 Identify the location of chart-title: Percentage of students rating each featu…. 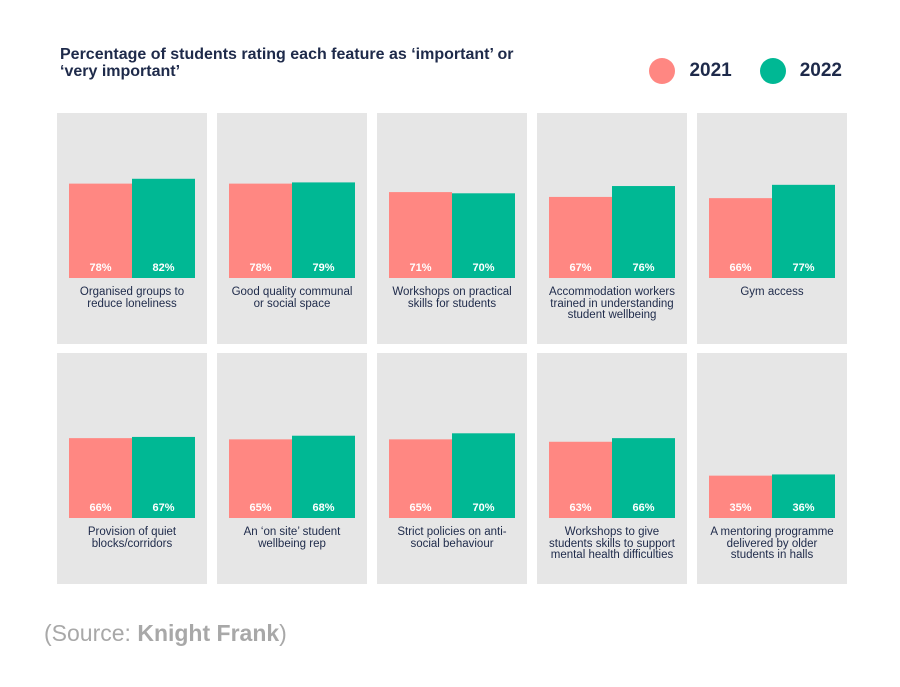
(287, 63).